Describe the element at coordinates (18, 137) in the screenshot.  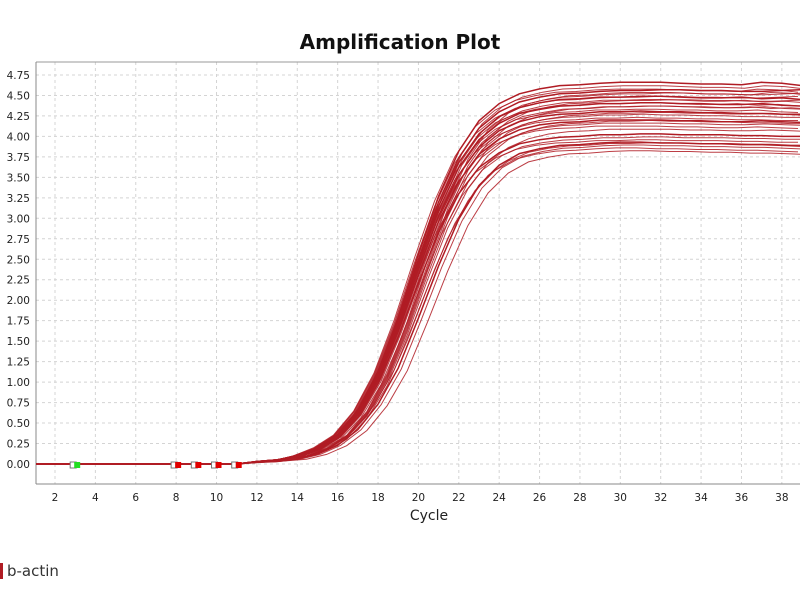
I see `y-tick-label: 4.00` at that location.